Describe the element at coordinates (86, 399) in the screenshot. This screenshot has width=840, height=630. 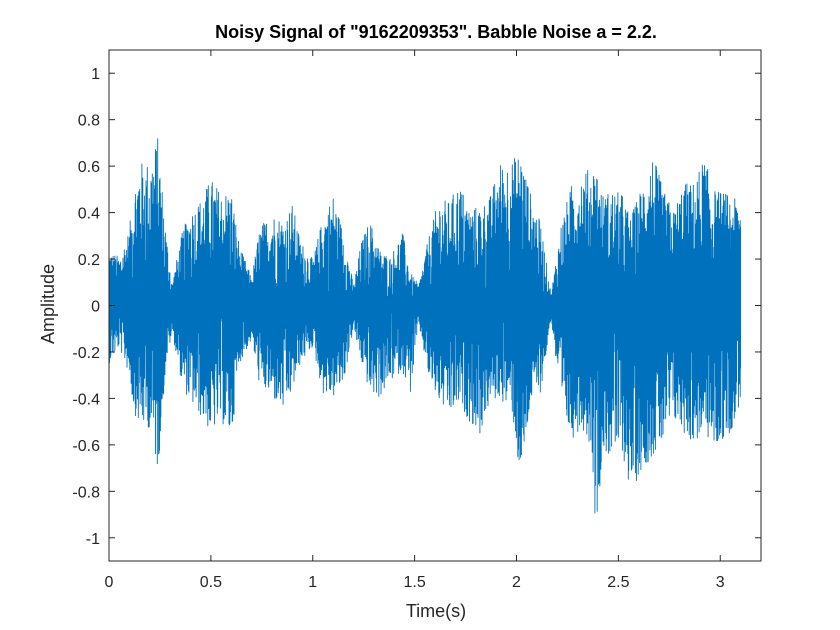
I see `y-tick-label: -0.4` at that location.